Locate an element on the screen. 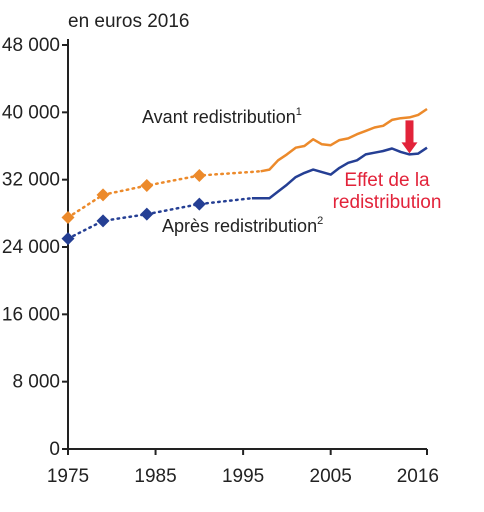  x-tick-label: 2016 is located at coordinates (418, 476).